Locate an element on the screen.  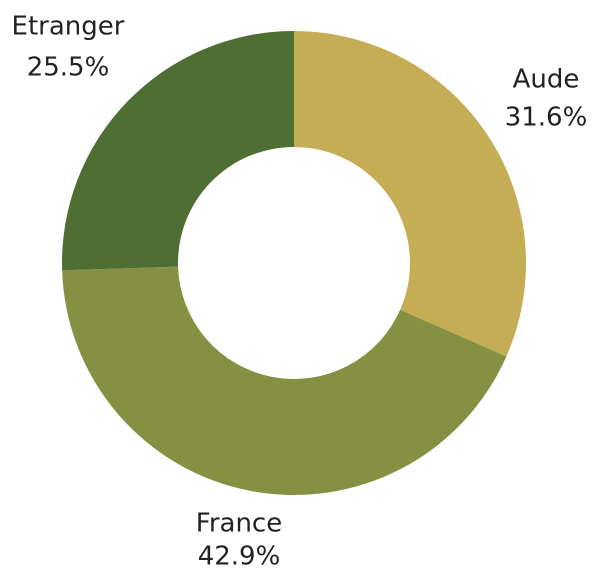
slice-label: Aude is located at coordinates (546, 80).